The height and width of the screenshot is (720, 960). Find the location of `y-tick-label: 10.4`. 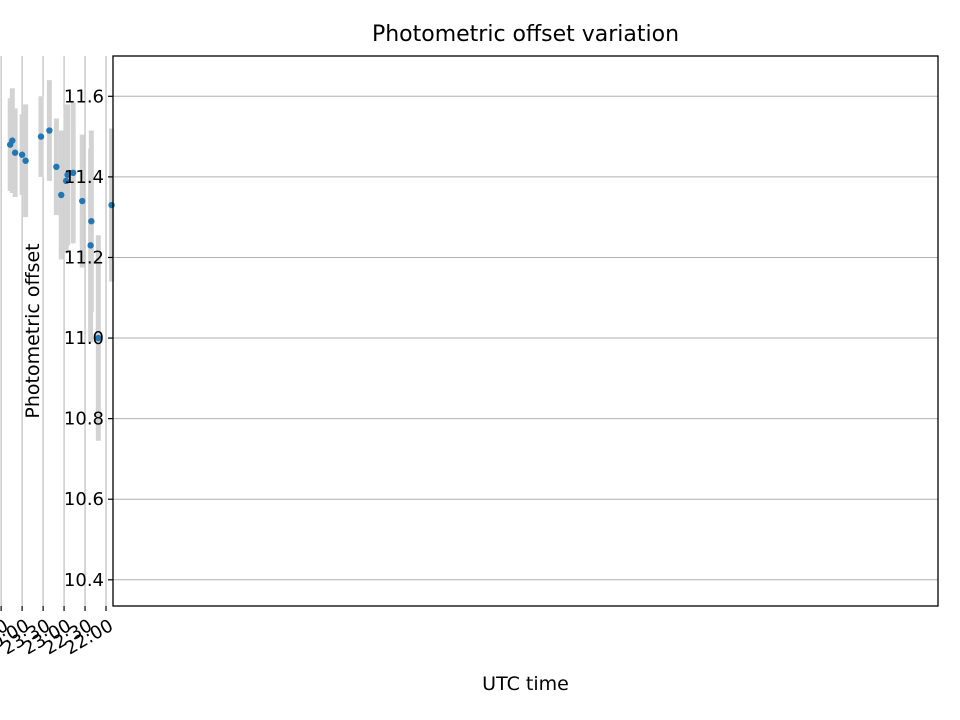

y-tick-label: 10.4 is located at coordinates (84, 580).